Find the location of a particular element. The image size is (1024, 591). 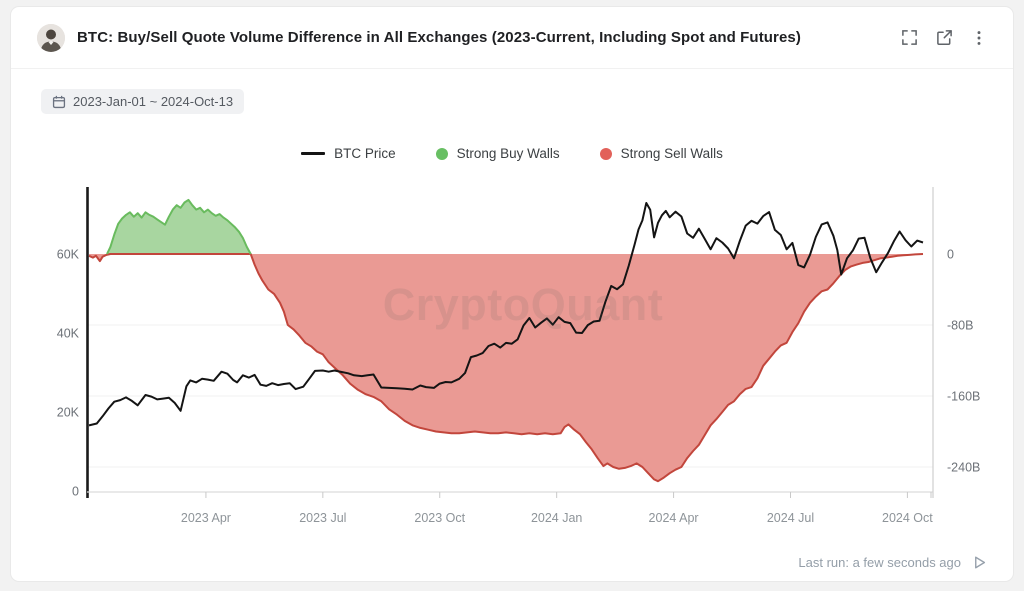

open-in-new-icon is located at coordinates (944, 38).